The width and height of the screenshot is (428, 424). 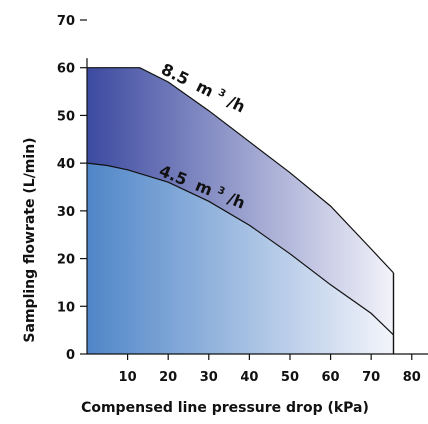 What do you see at coordinates (236, 201) in the screenshot?
I see `series-label-lower-tail: /h` at bounding box center [236, 201].